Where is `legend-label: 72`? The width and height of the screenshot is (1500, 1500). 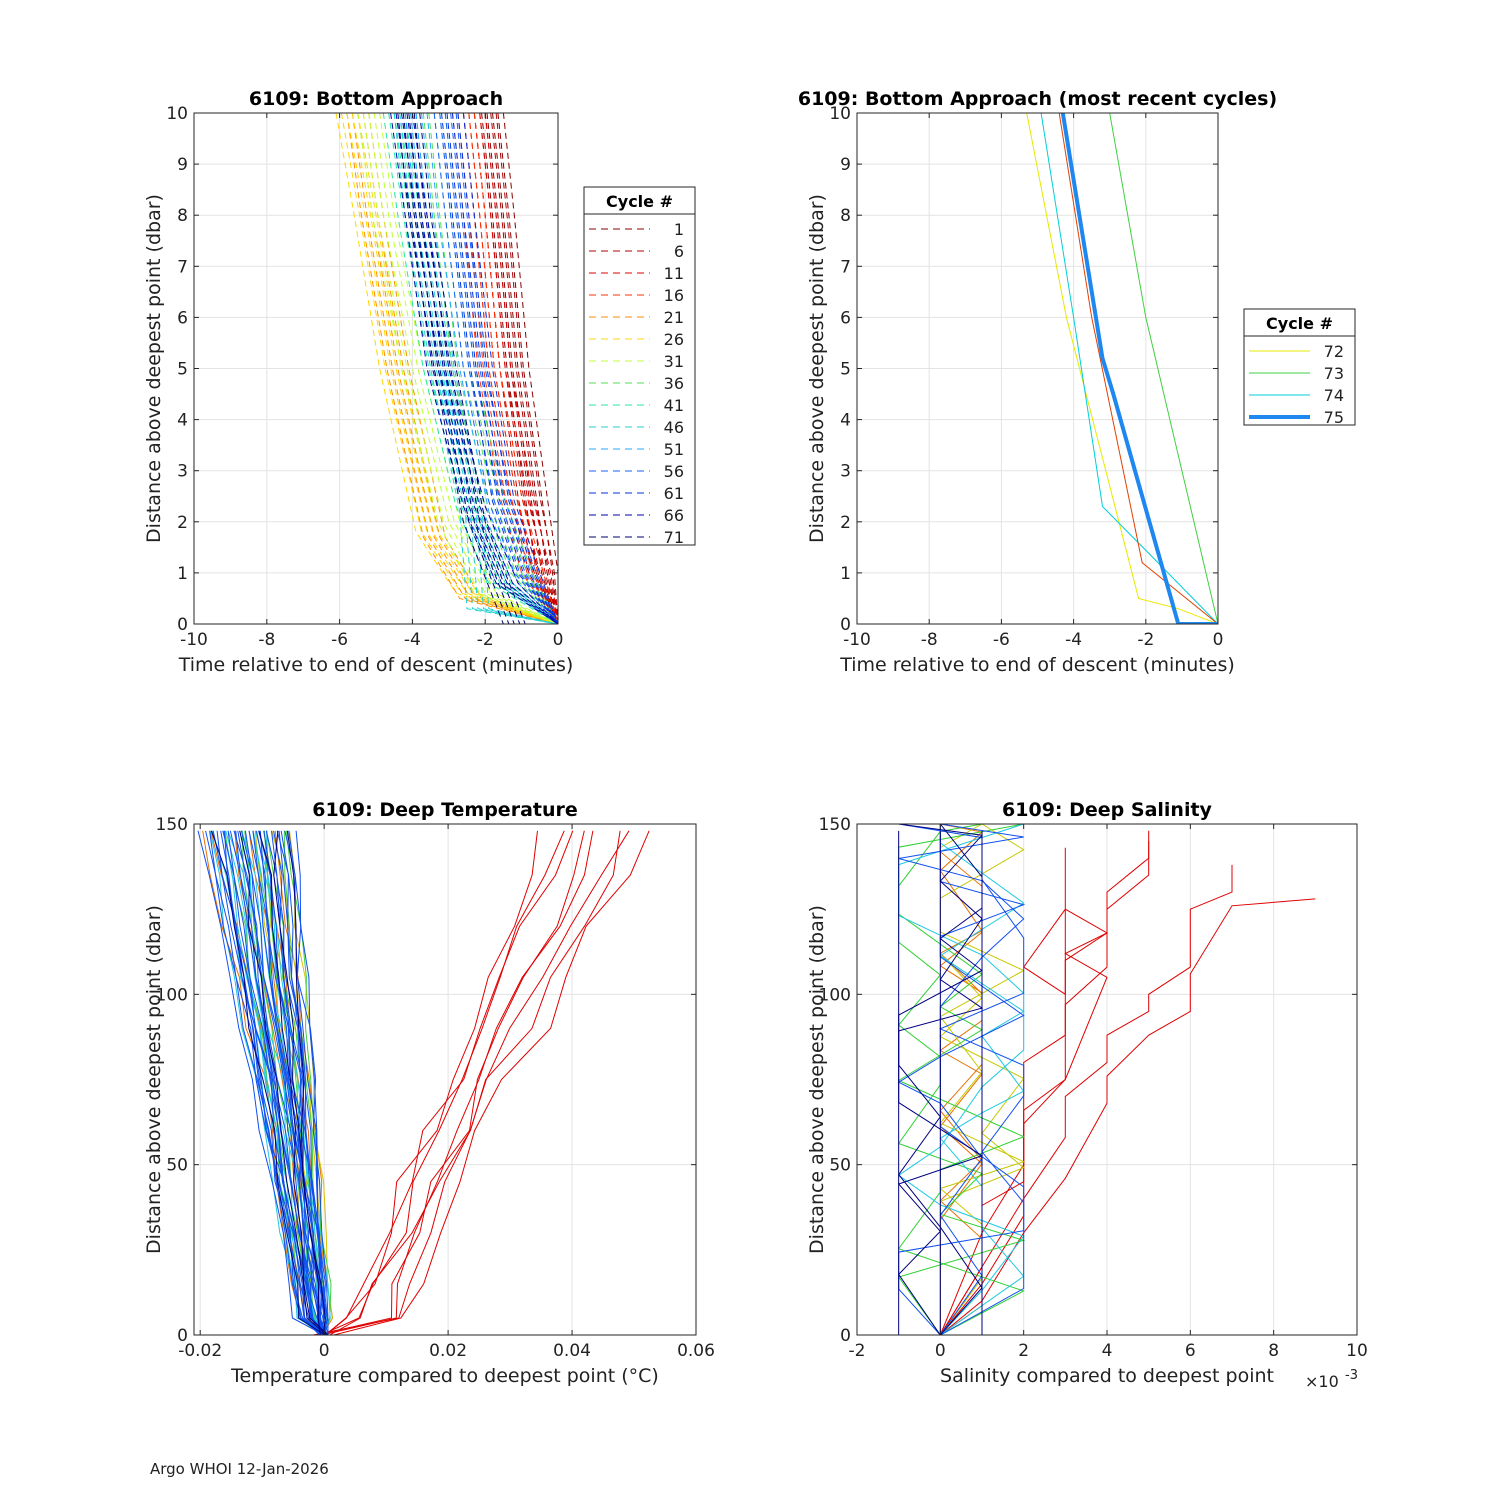 legend-label: 72 is located at coordinates (1334, 351).